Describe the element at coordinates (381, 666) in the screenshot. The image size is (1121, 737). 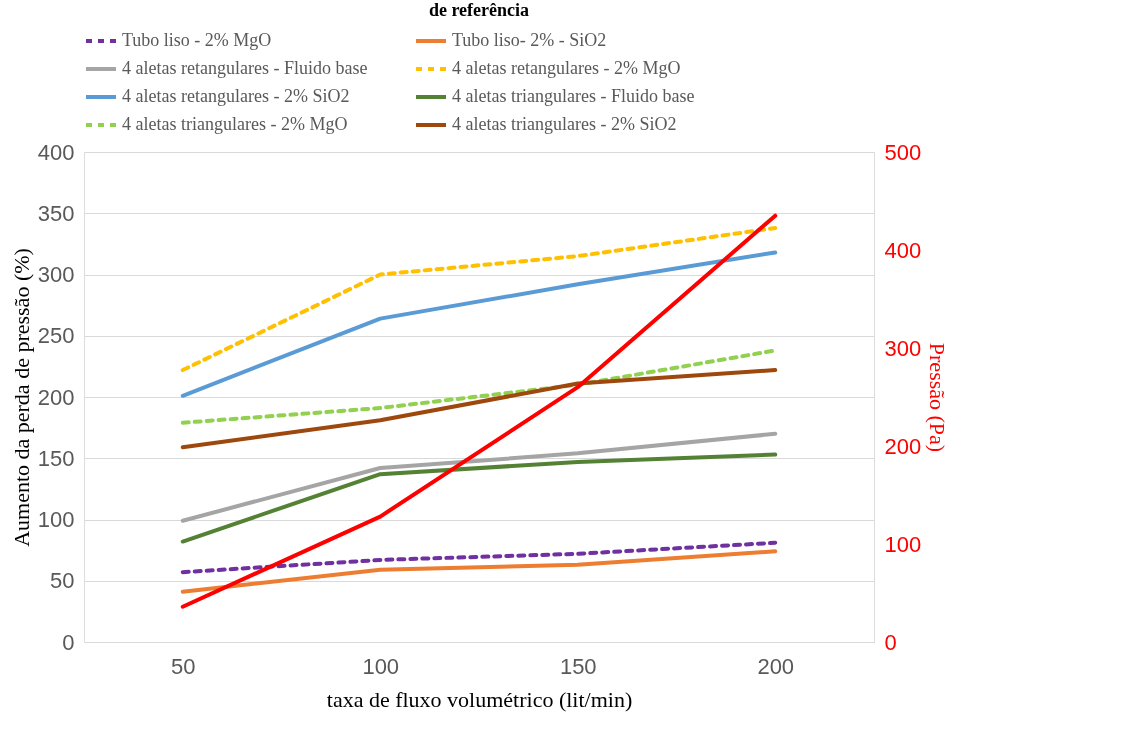
I see `x-tick-label: 100` at that location.